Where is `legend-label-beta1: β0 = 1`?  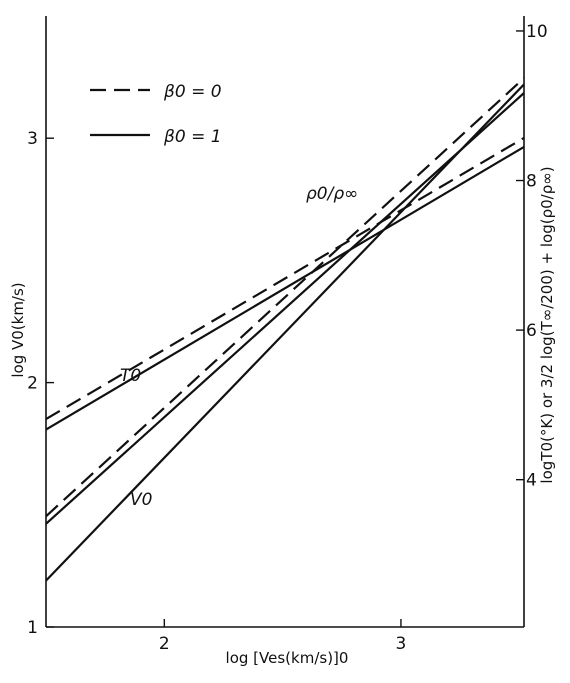 legend-label-beta1: β0 = 1 is located at coordinates (192, 137).